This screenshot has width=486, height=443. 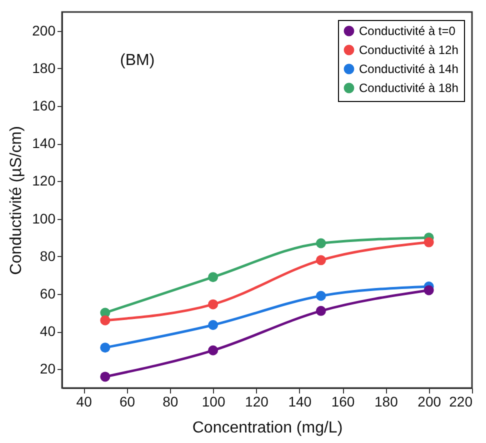 What do you see at coordinates (300, 402) in the screenshot?
I see `x-tick-label: 140` at bounding box center [300, 402].